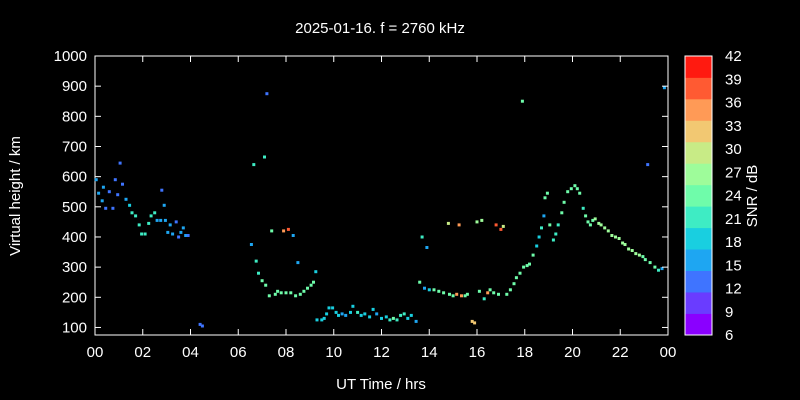 Image resolution: width=800 pixels, height=400 pixels. What do you see at coordinates (74, 86) in the screenshot?
I see `y-tick-label: 900` at bounding box center [74, 86].